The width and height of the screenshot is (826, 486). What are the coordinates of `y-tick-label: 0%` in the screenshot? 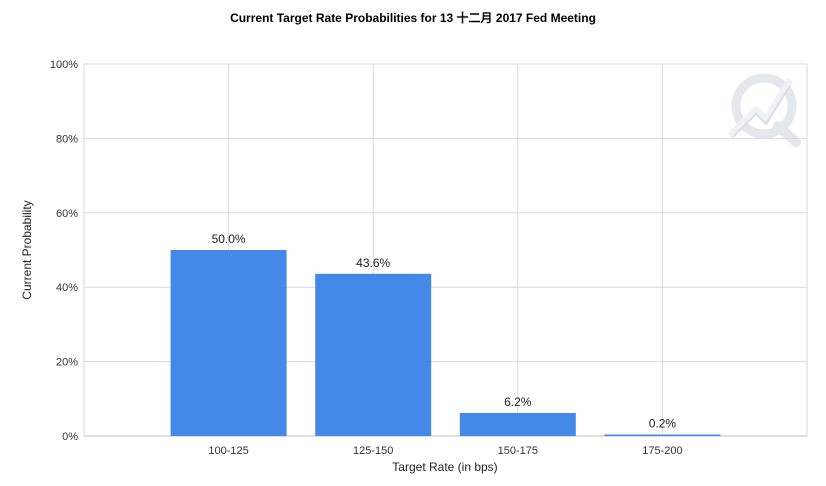 It's located at (70, 437).